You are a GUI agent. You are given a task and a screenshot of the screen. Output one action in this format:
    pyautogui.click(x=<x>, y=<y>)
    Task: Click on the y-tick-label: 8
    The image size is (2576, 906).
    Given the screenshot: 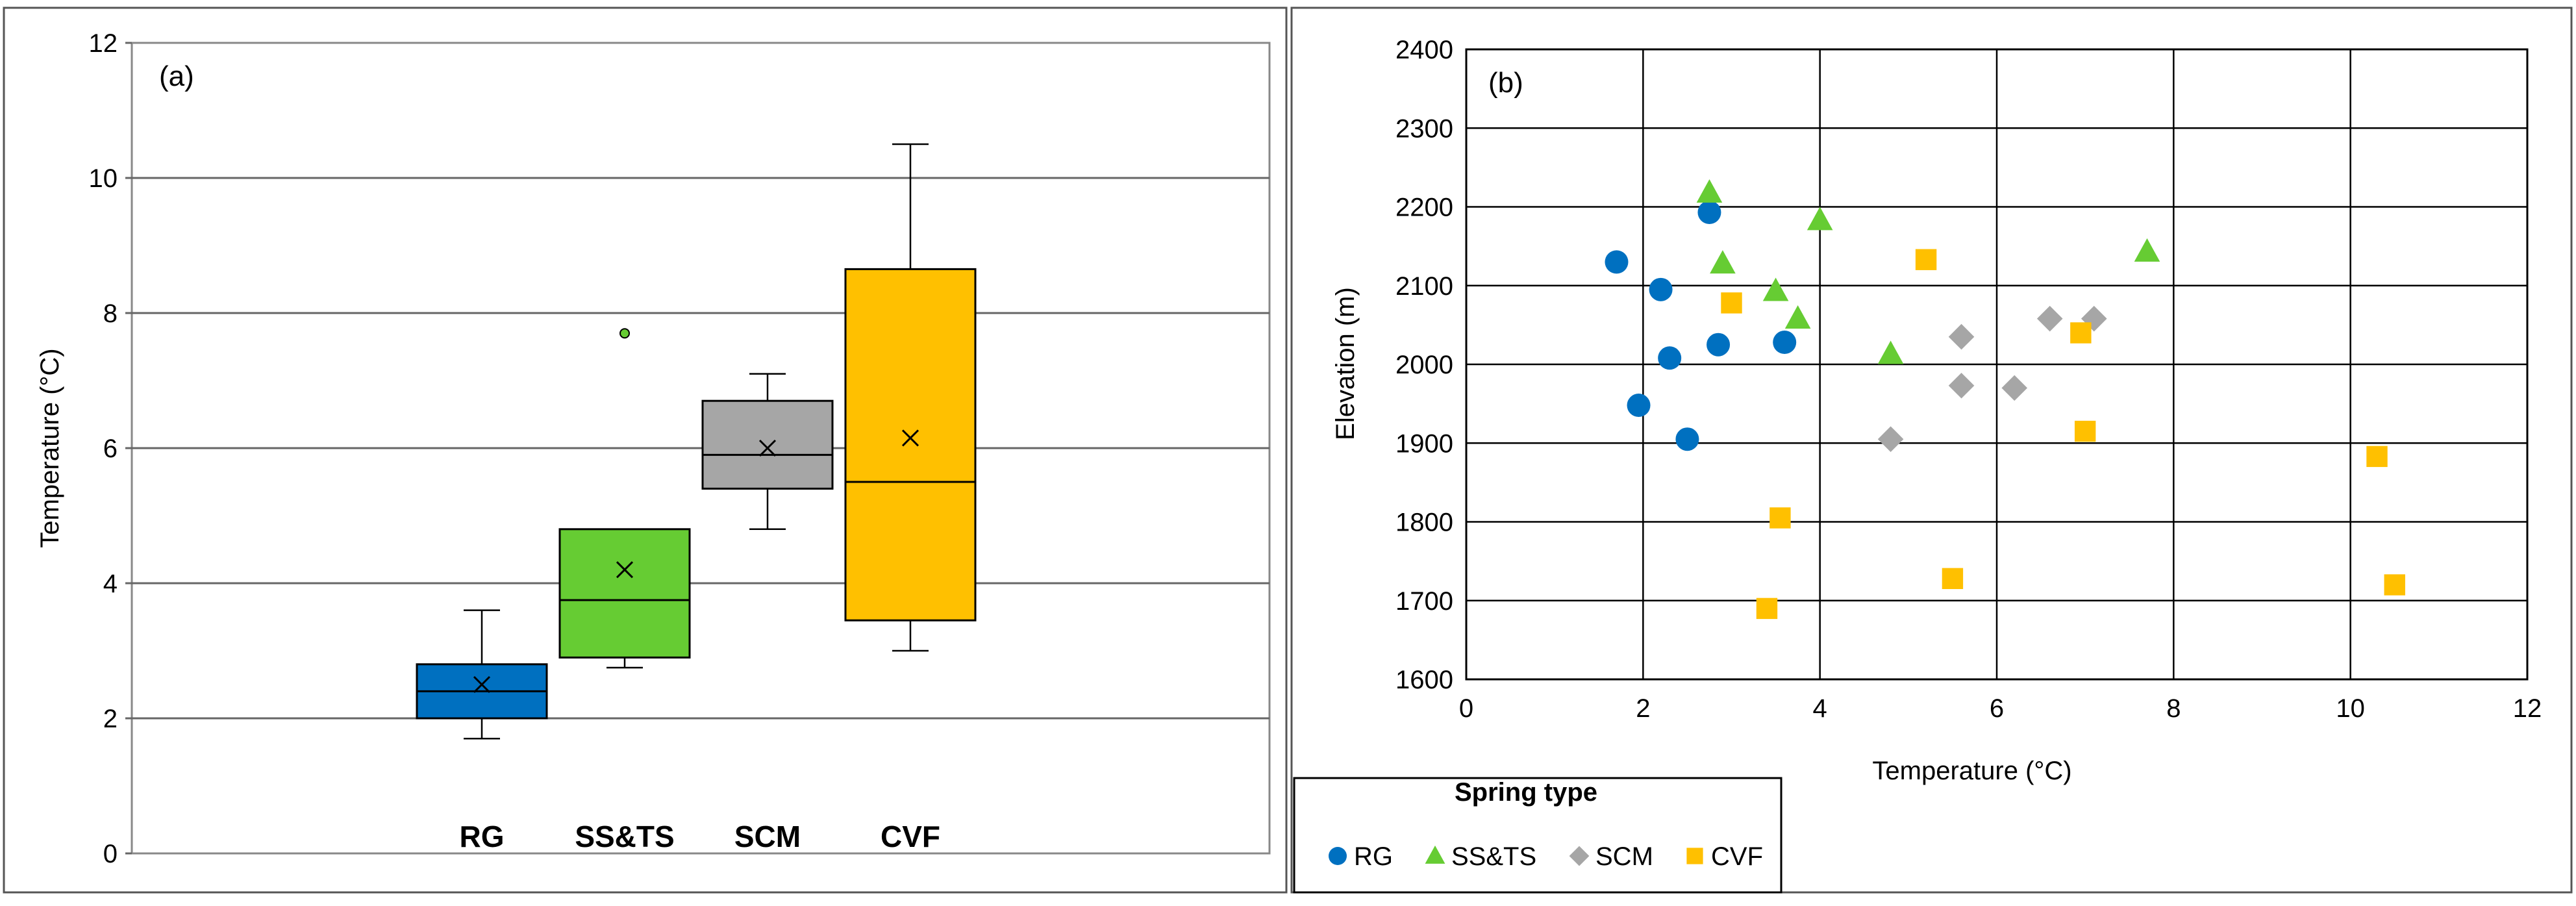 What is the action you would take?
    pyautogui.click(x=110, y=313)
    